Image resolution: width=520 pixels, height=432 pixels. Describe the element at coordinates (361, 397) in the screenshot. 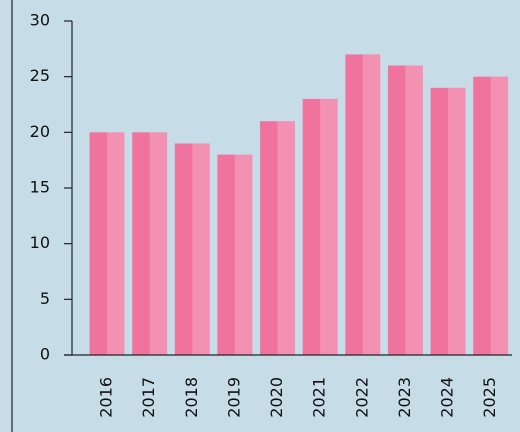

I see `x-tick-label: 2022` at that location.